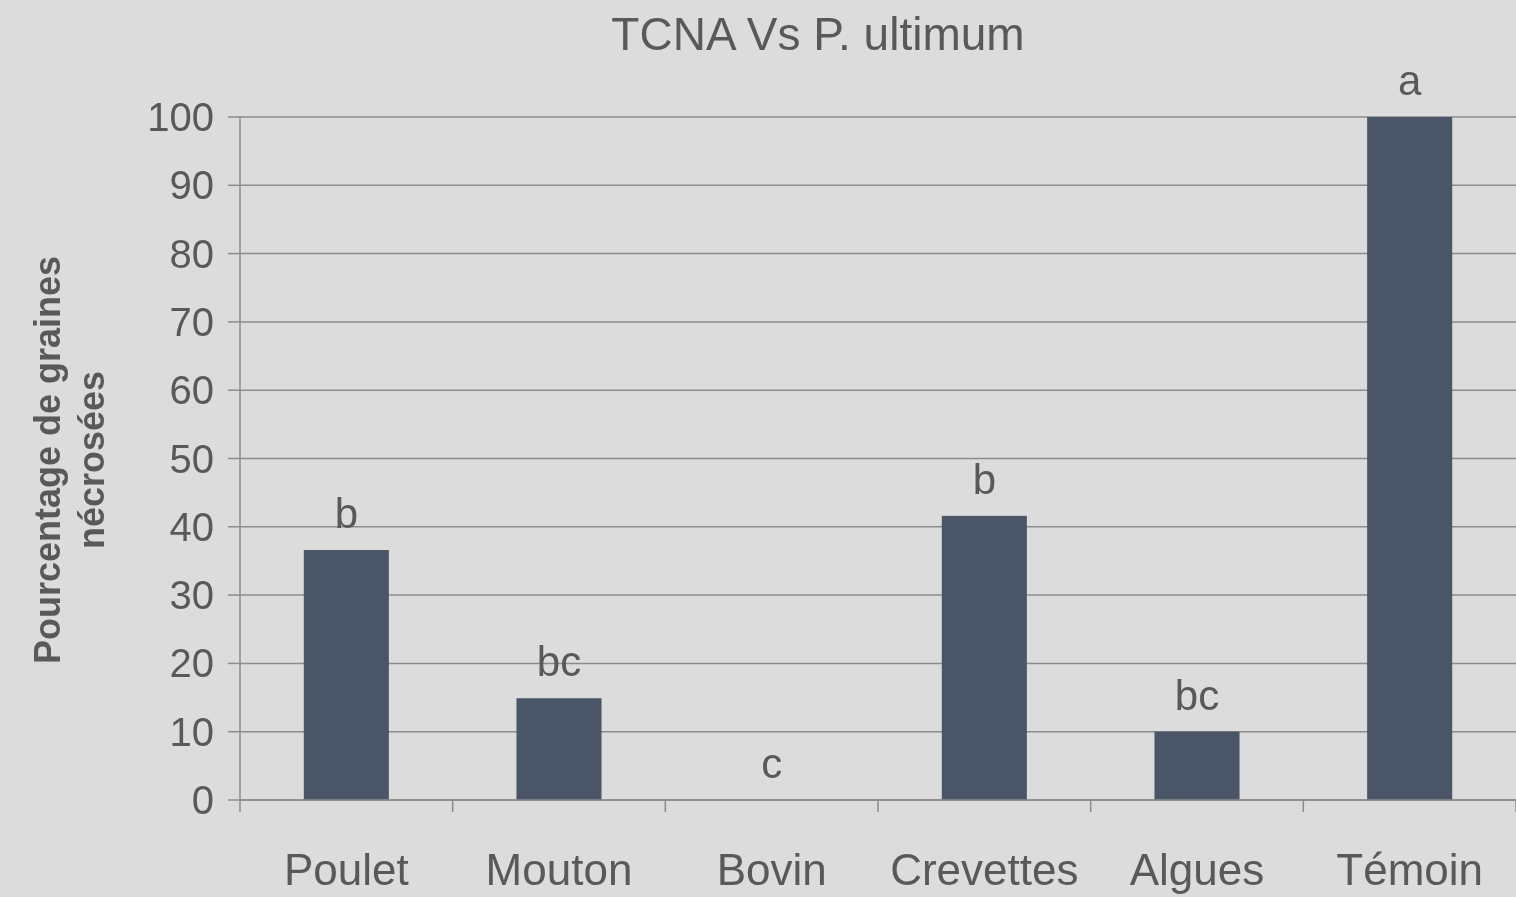 The height and width of the screenshot is (897, 1516). I want to click on y-tick-label: 30, so click(191, 595).